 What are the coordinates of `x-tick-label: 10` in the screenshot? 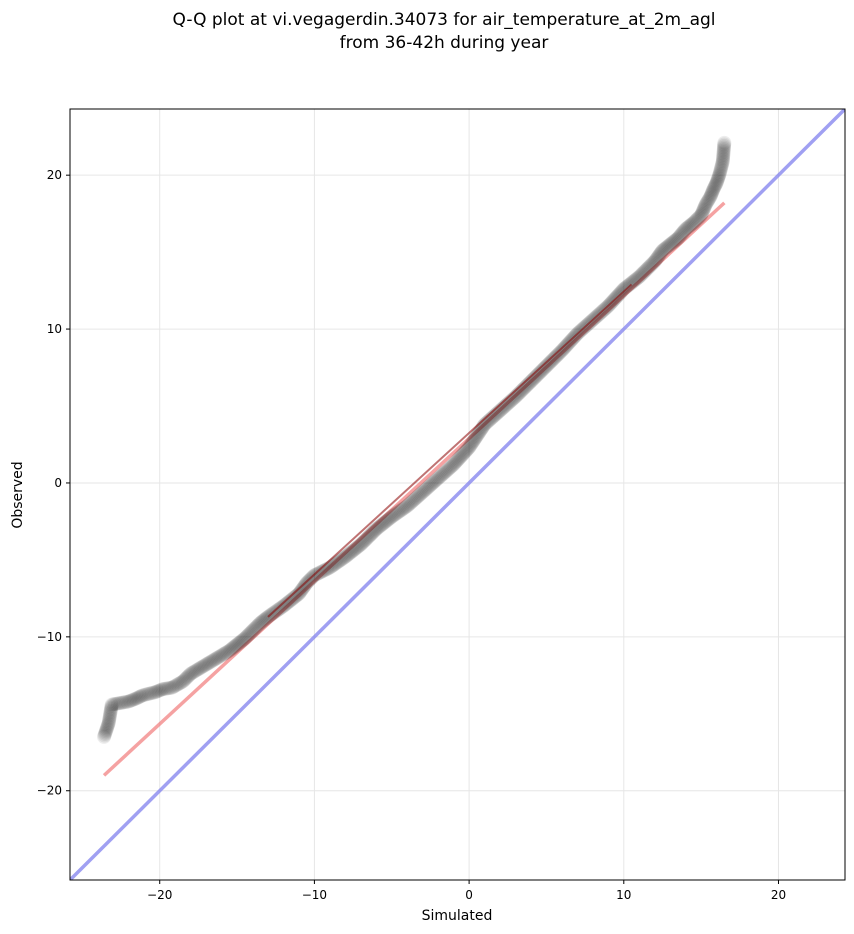 It's located at (623, 895).